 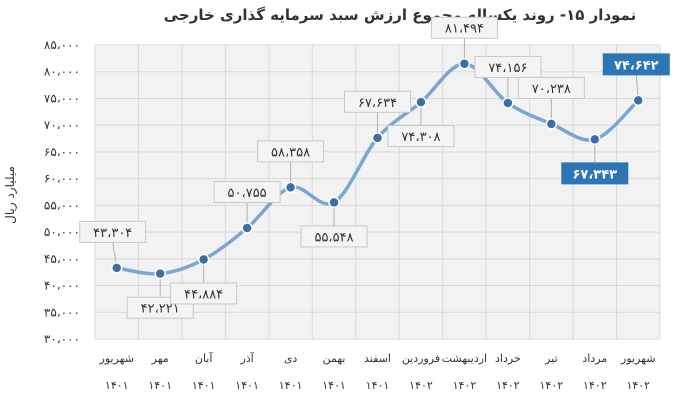 What do you see at coordinates (204, 358) in the screenshot?
I see `x-tick-month: آبان` at bounding box center [204, 358].